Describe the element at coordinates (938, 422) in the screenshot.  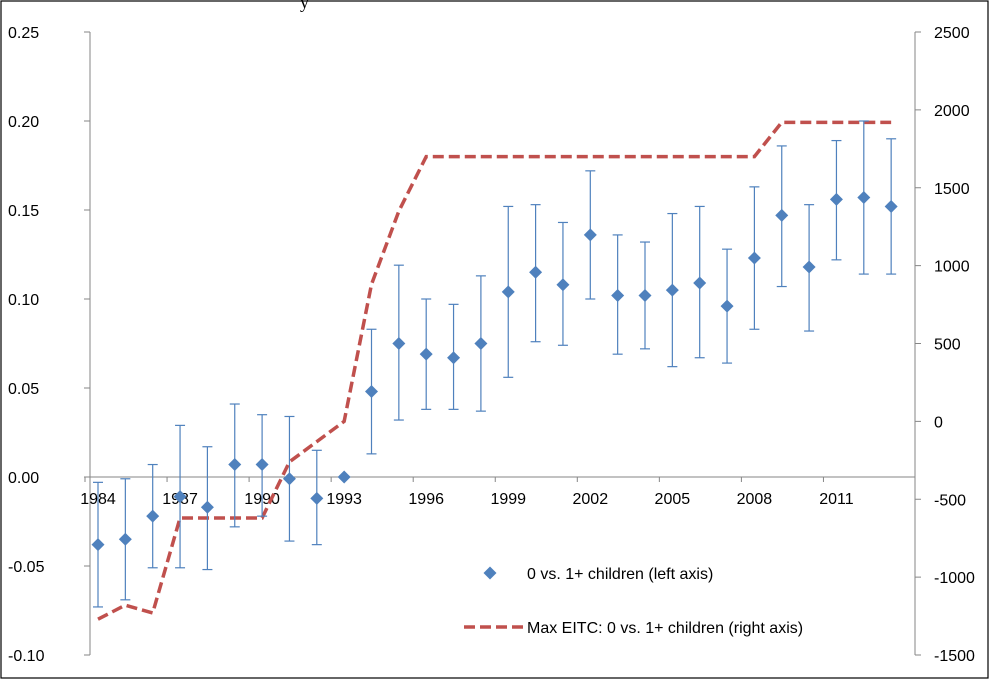
I see `right-axis-tick-label: 0` at that location.